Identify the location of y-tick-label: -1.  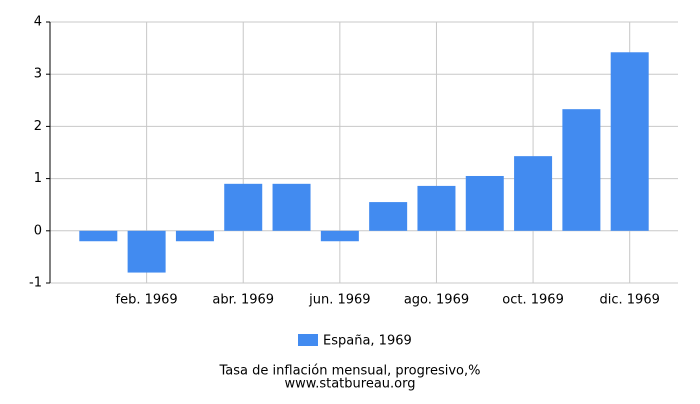
(35, 283).